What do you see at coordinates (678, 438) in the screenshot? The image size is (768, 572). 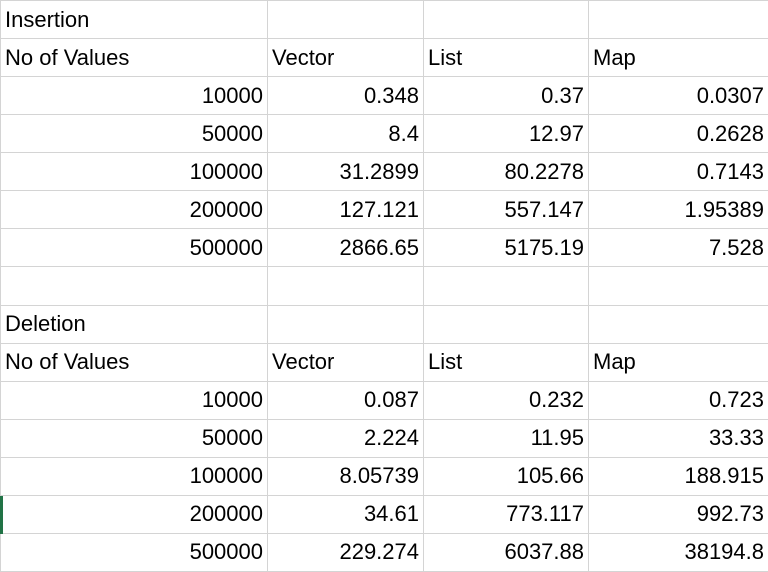 I see `deletion-value-cell: 33.33` at bounding box center [678, 438].